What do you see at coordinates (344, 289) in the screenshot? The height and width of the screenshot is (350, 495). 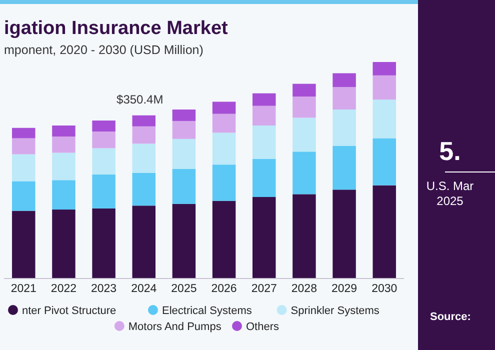 I see `x-tick-label: 2029` at bounding box center [344, 289].